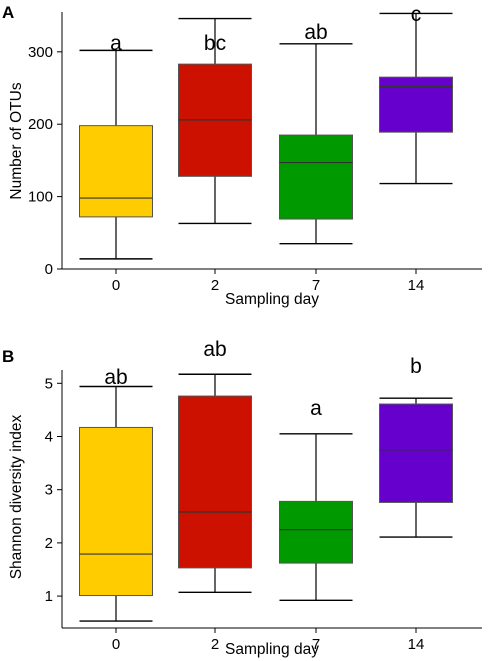 The height and width of the screenshot is (661, 490). I want to click on panel-a-x-tick-label: 7, so click(316, 285).